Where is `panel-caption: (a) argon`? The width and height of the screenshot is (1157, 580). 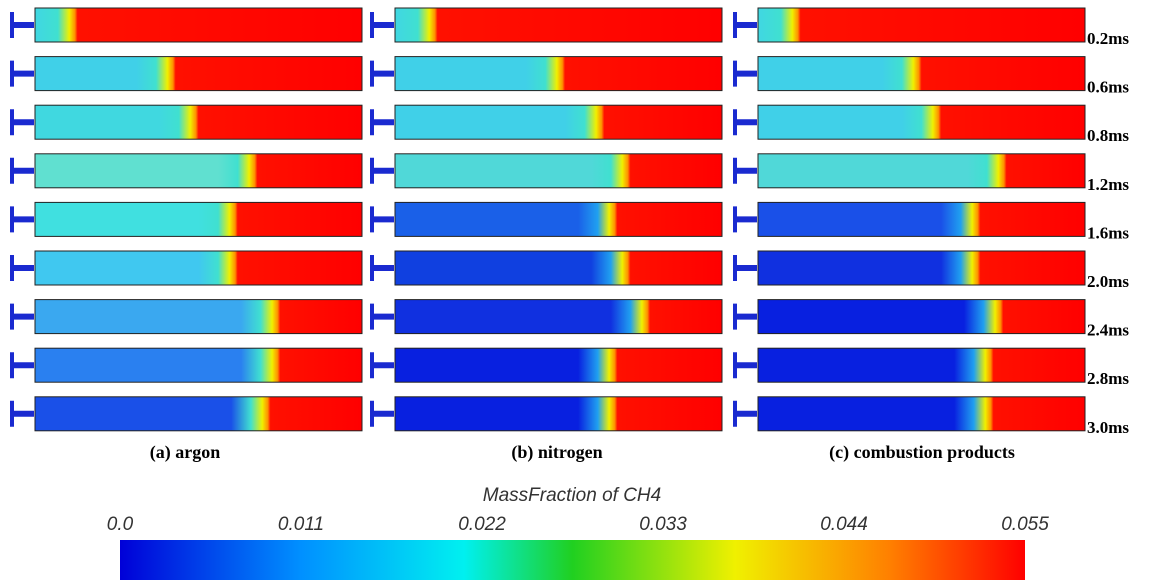 panel-caption: (a) argon is located at coordinates (185, 452).